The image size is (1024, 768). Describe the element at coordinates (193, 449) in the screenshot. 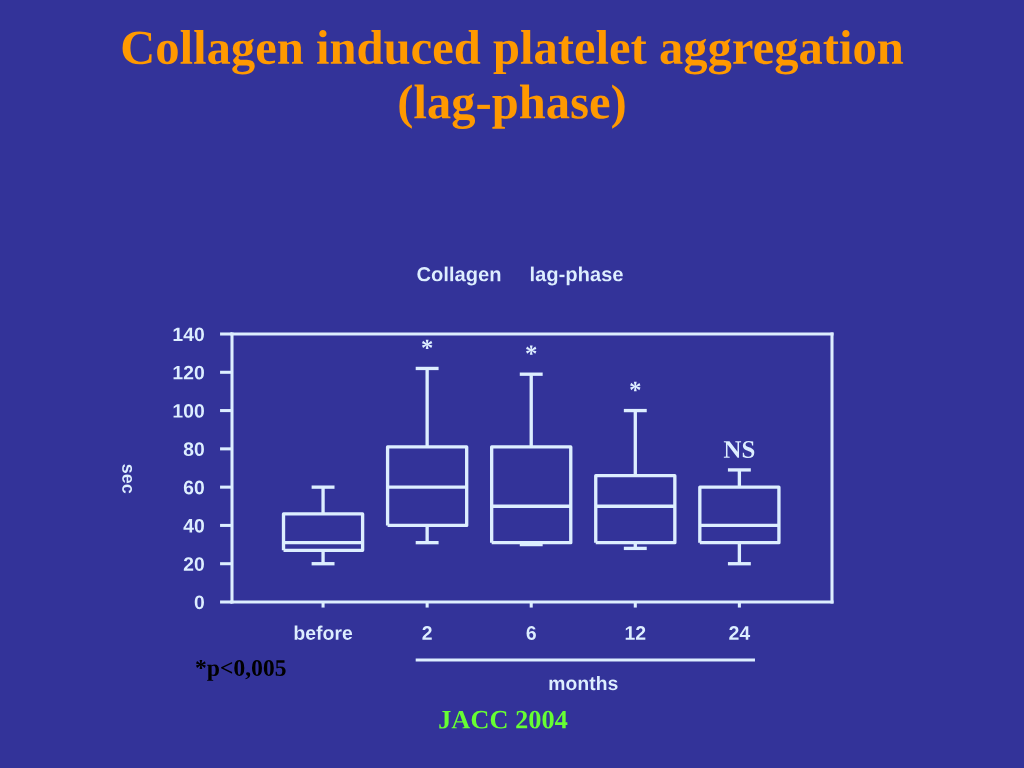

I see `y-tick-label: 80` at that location.